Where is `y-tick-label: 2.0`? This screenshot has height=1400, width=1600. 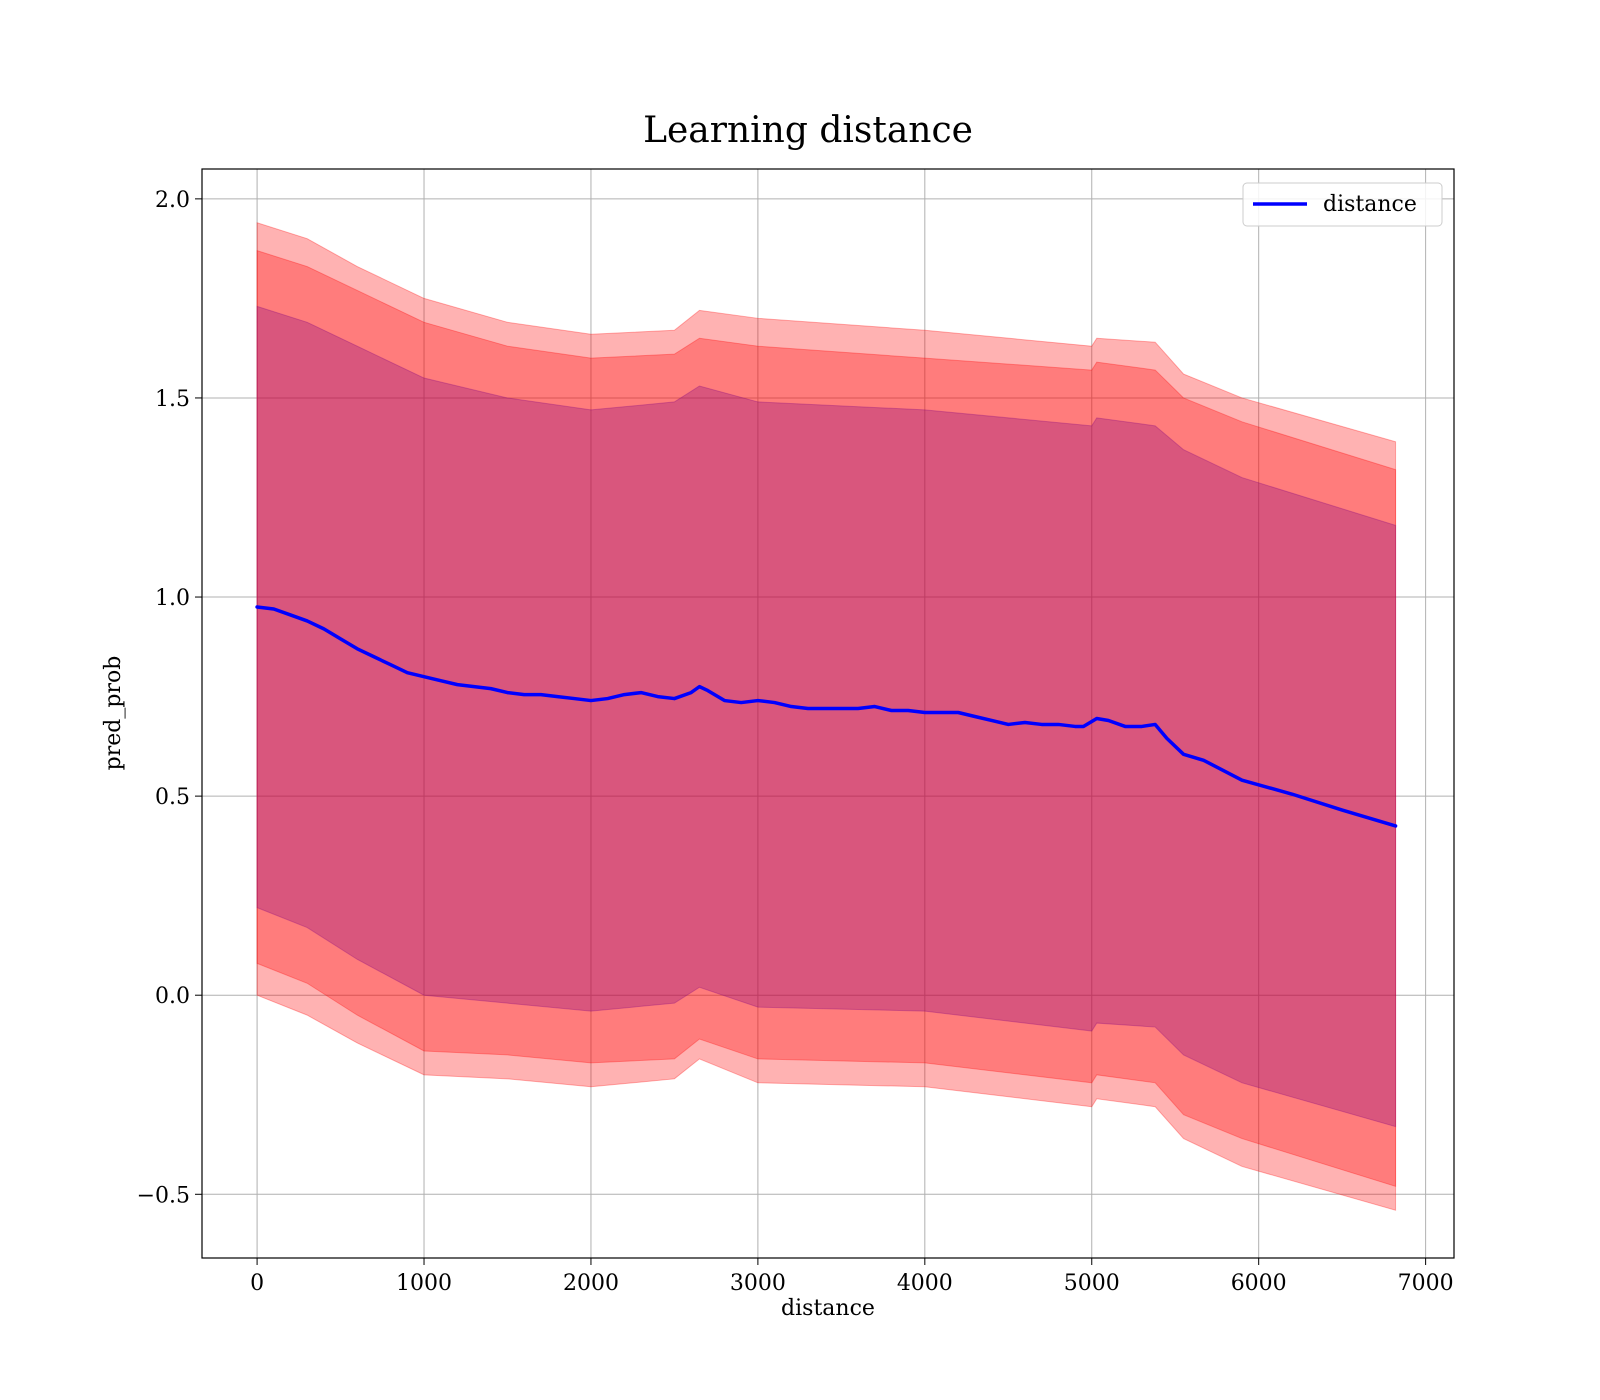 y-tick-label: 2.0 is located at coordinates (172, 200).